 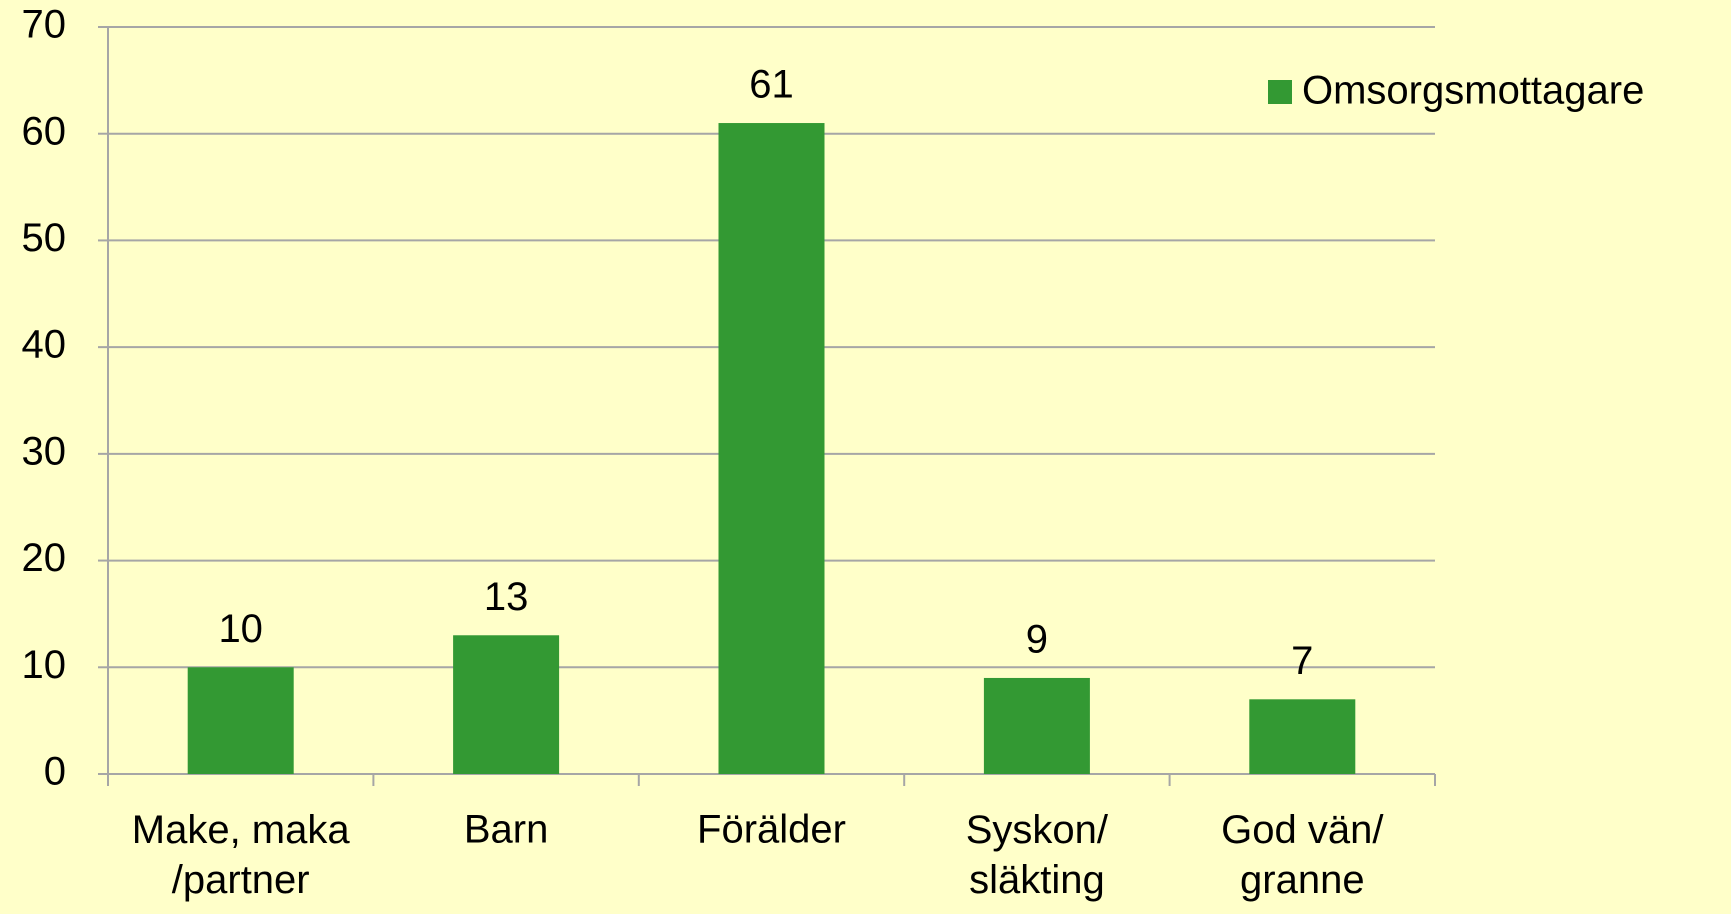 I want to click on legend-label: Omsorgsmottagare, so click(x=1473, y=91).